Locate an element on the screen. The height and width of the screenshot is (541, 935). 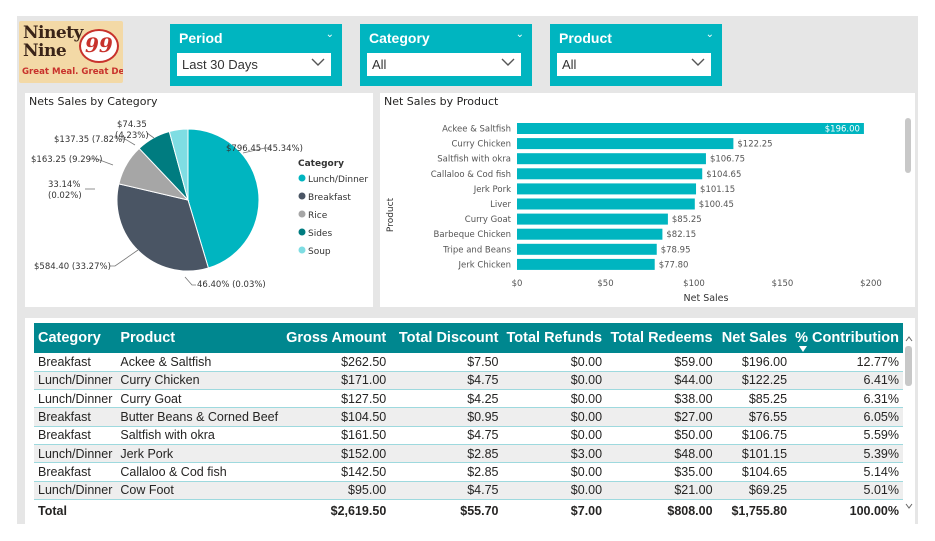
logo-line2: Nine is located at coordinates (45, 51).